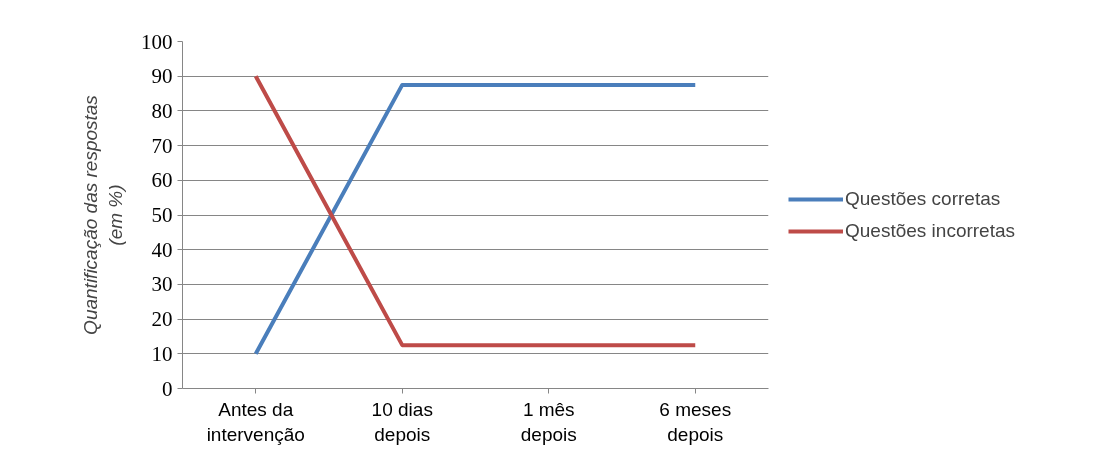  Describe the element at coordinates (162, 353) in the screenshot. I see `y-tick-label: 10` at that location.